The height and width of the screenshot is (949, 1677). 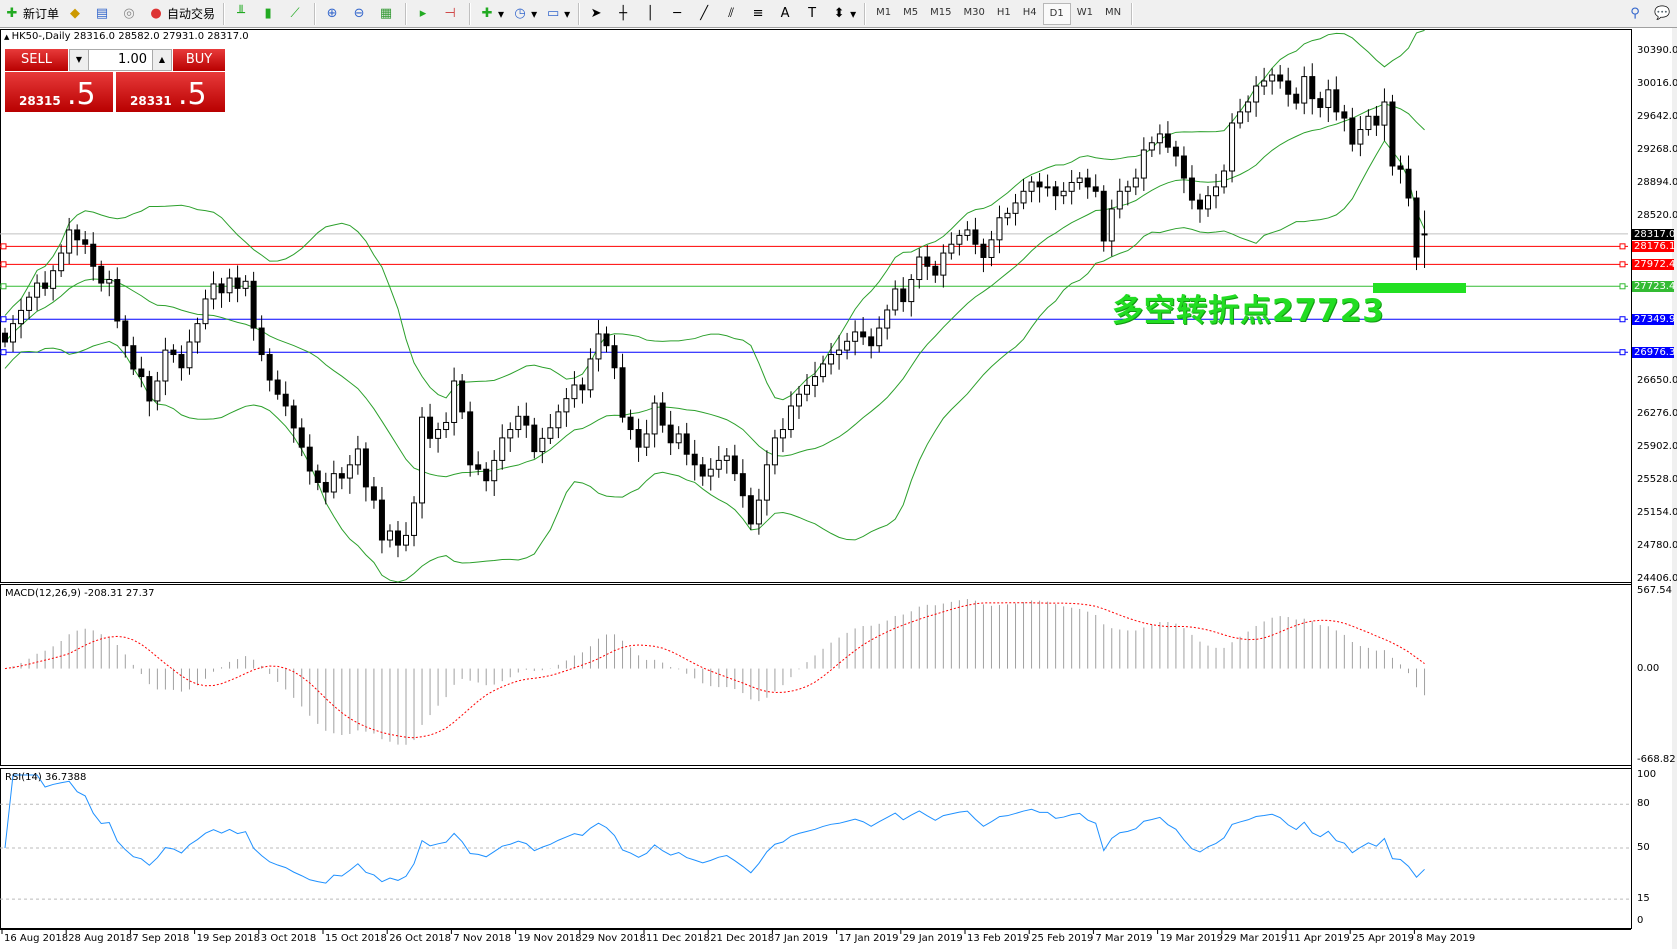 I want to click on timeframe-h4: H4, so click(x=1029, y=12).